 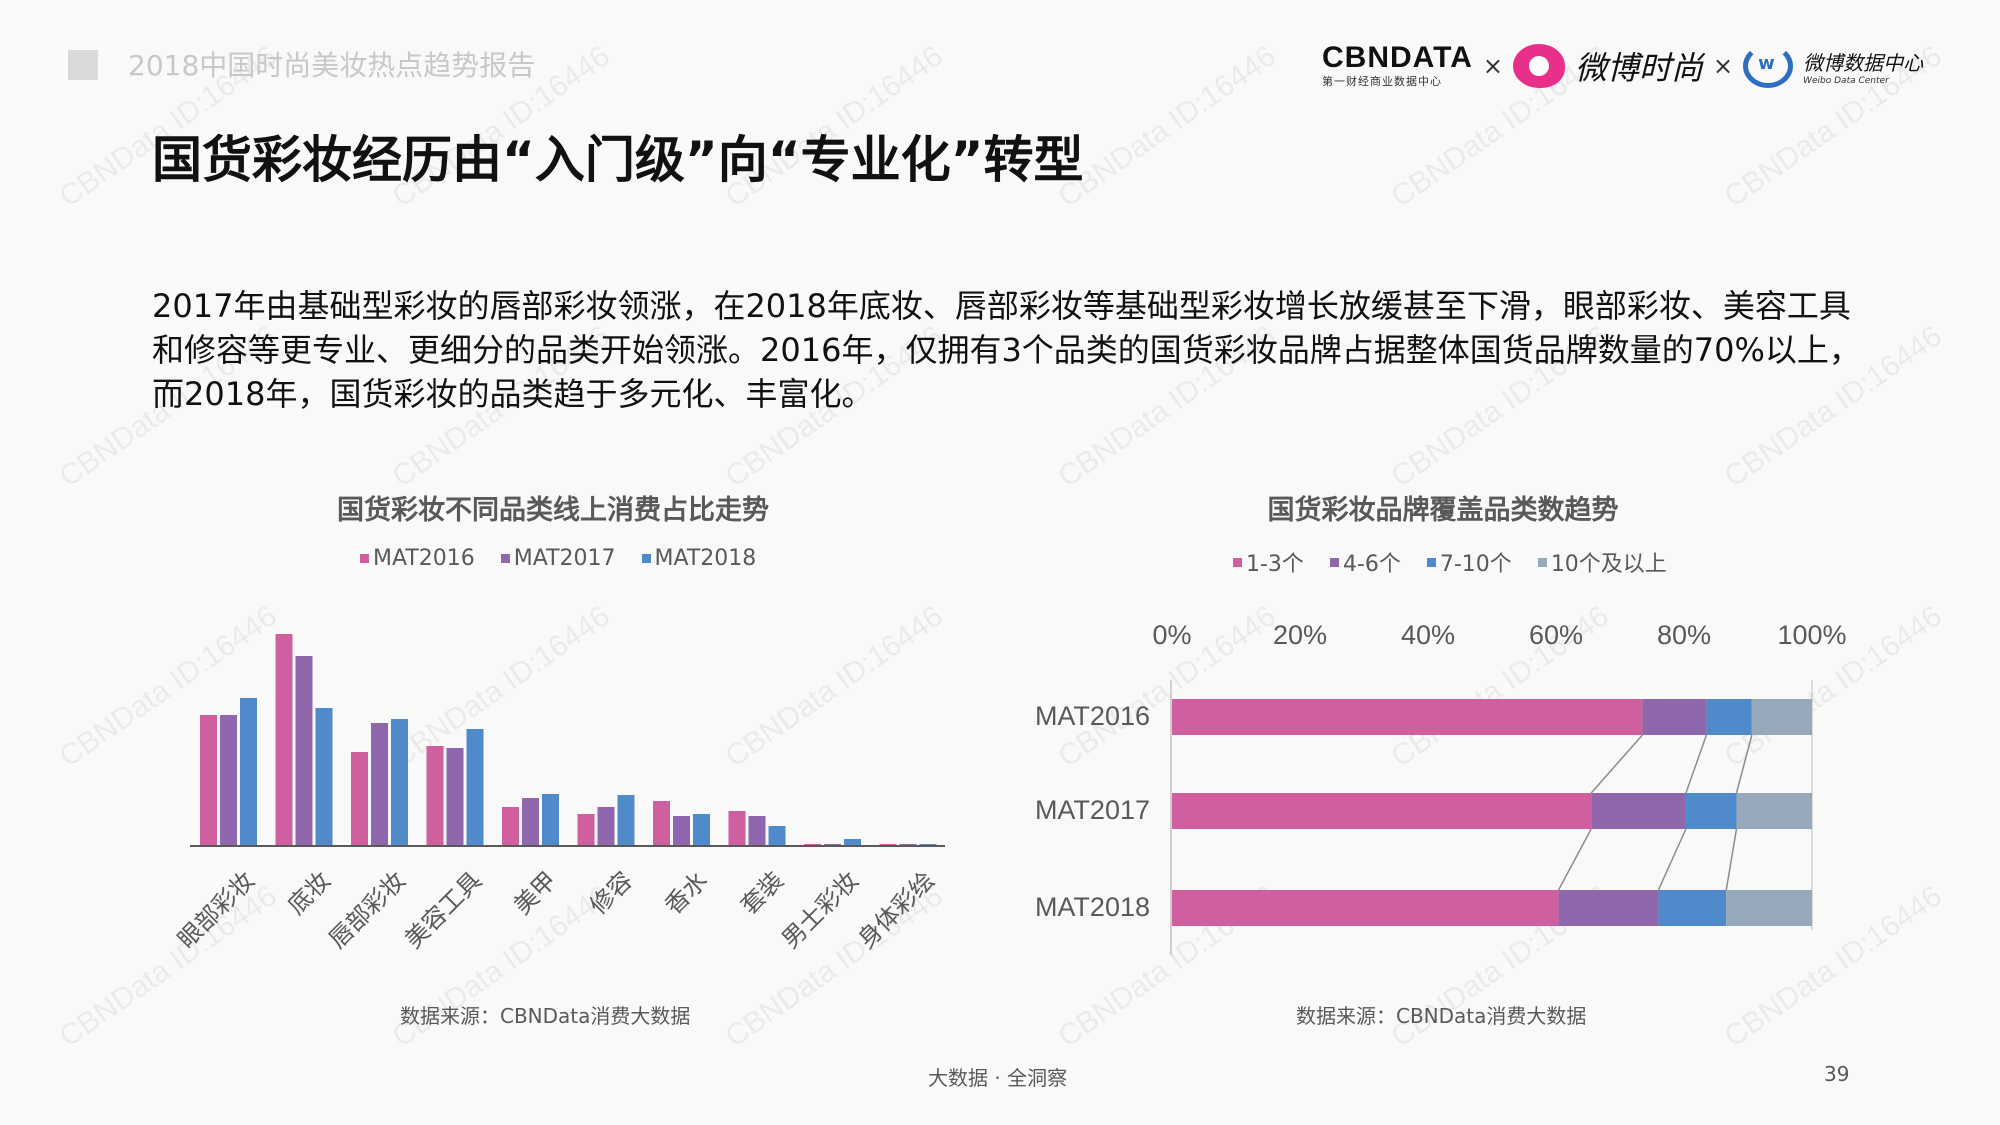 I want to click on x-axis-label: 美容工具, so click(x=442, y=910).